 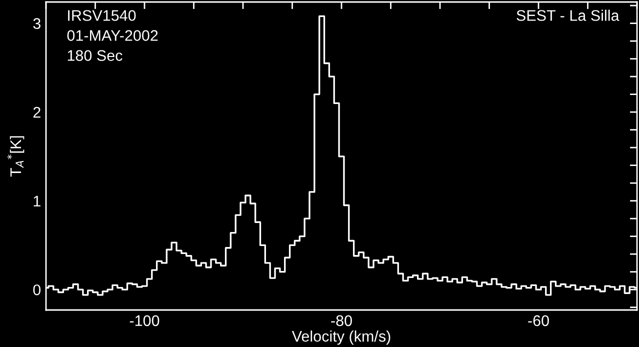 What do you see at coordinates (36, 112) in the screenshot?
I see `y-tick-label: 2` at bounding box center [36, 112].